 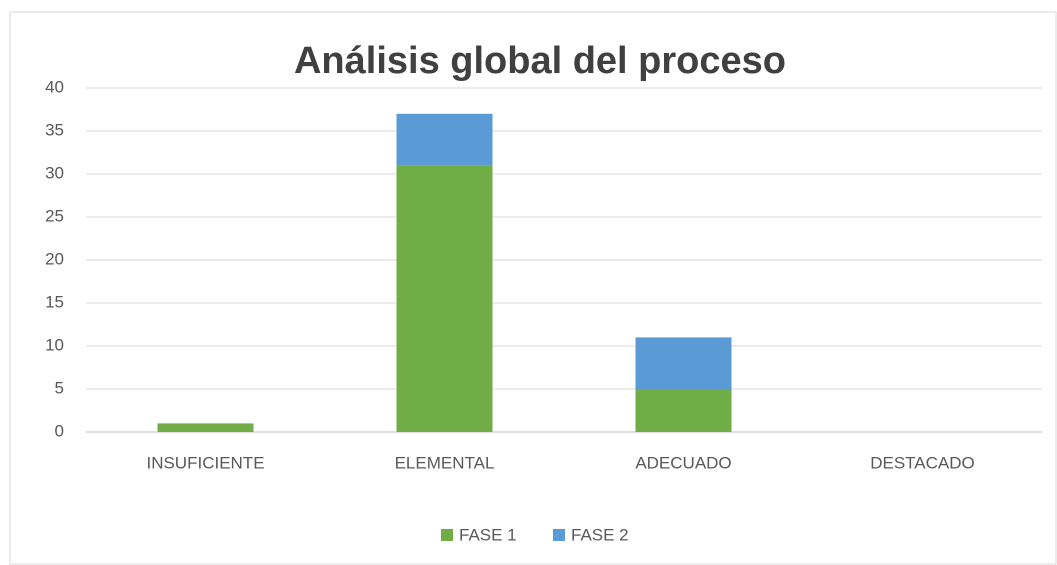 I want to click on y-tick-label: 5, so click(x=59, y=387).